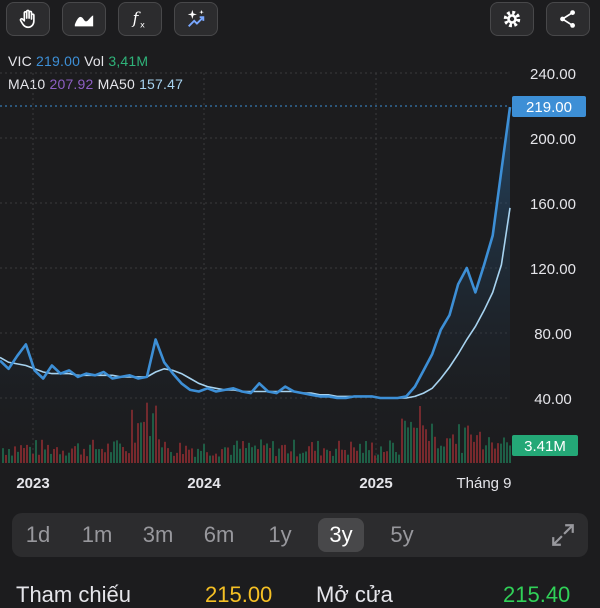 The height and width of the screenshot is (608, 600). Describe the element at coordinates (116, 84) in the screenshot. I see `ma50-label: MA50` at that location.